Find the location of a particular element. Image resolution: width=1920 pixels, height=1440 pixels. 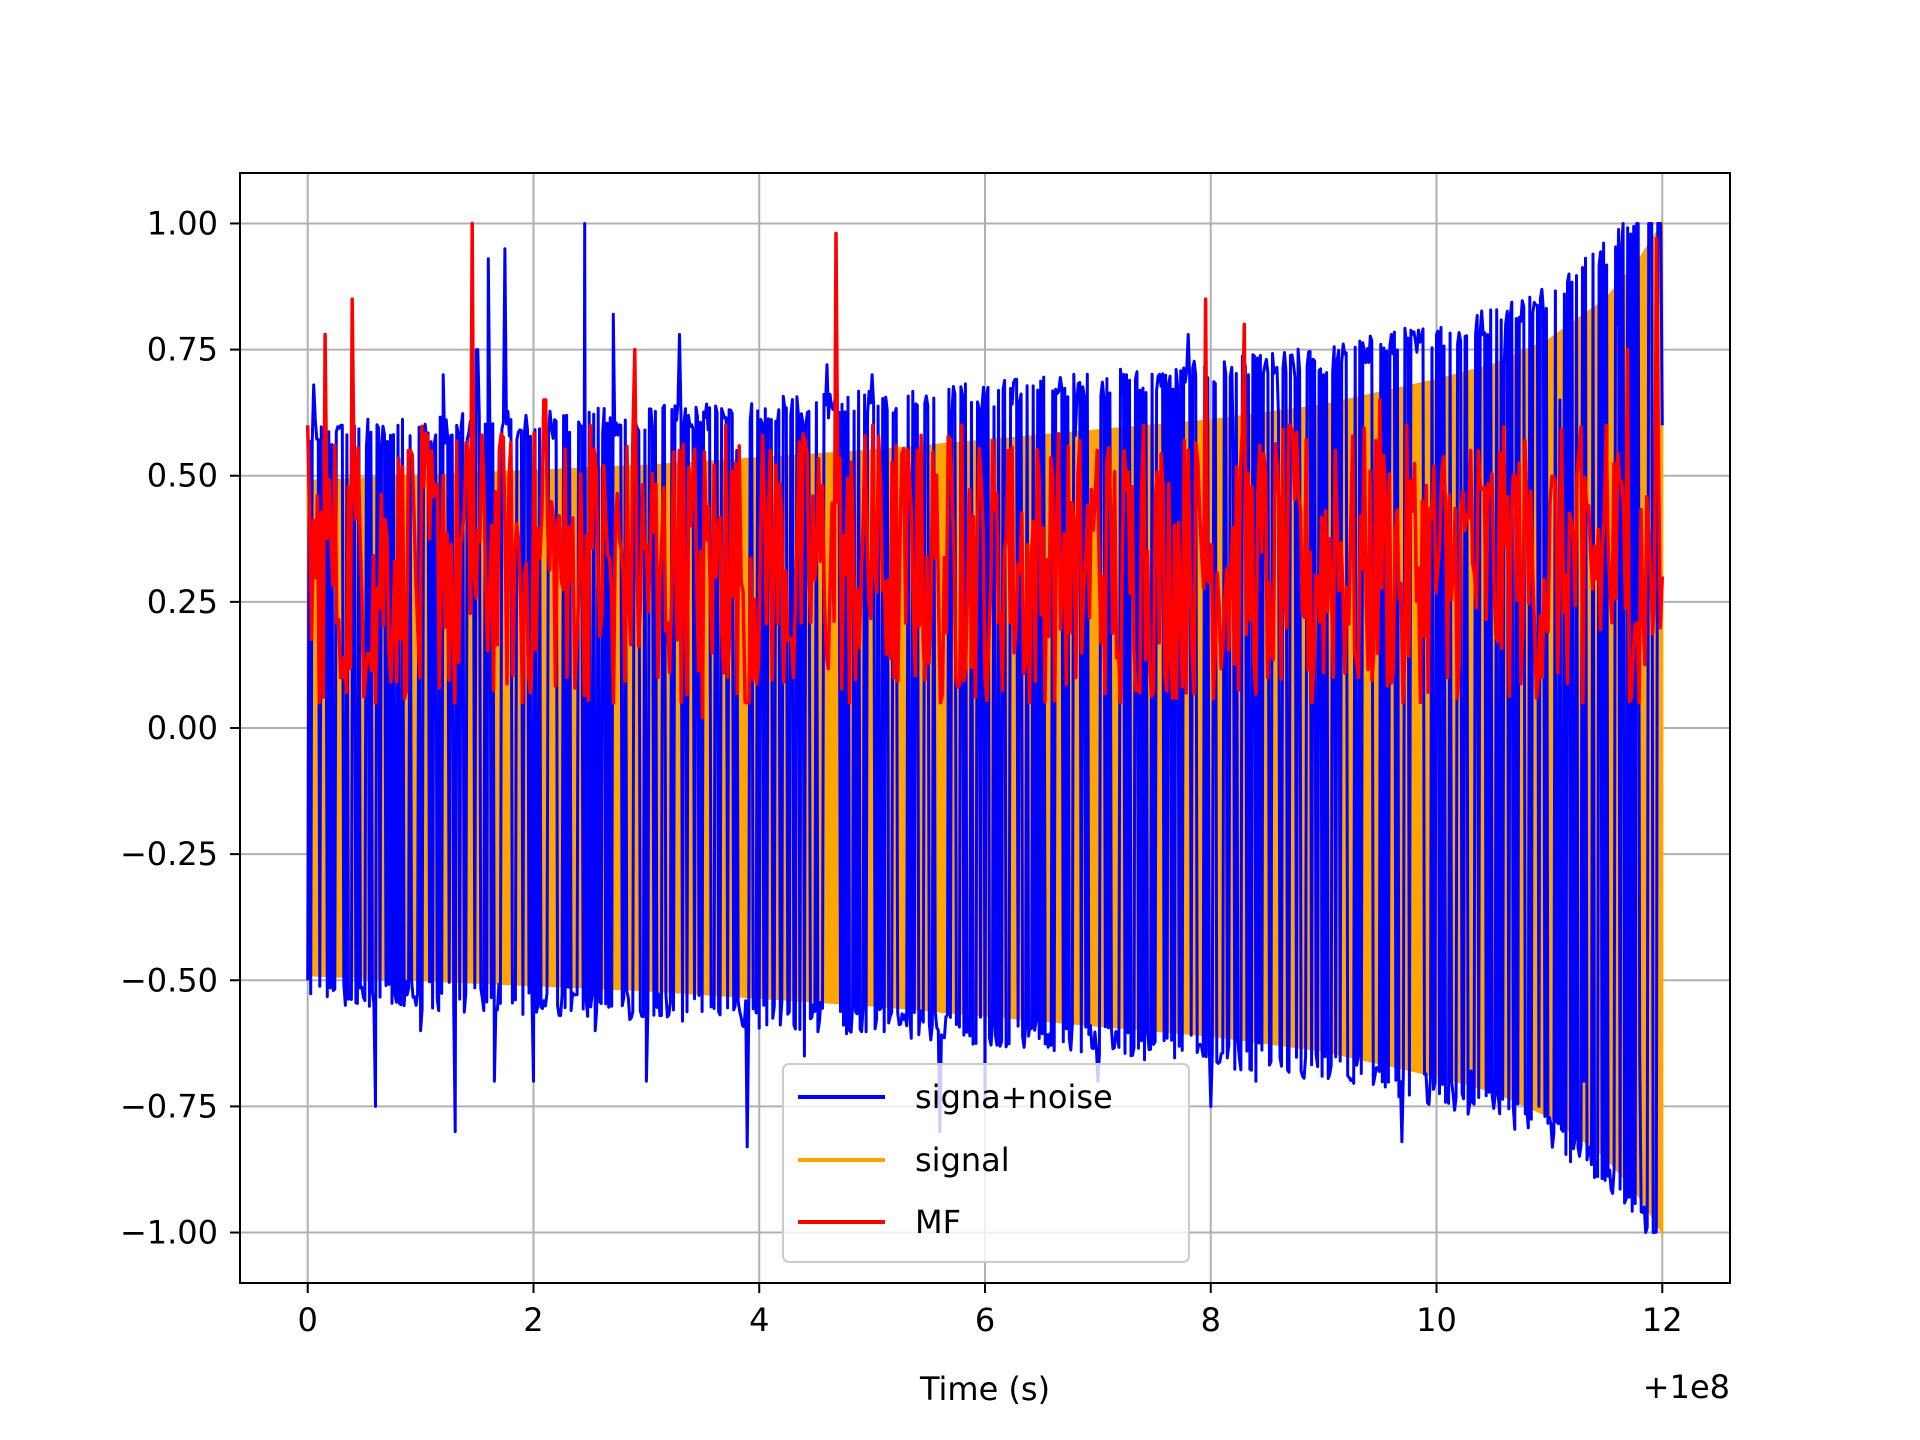

x-tick-label: 4 is located at coordinates (759, 1320).